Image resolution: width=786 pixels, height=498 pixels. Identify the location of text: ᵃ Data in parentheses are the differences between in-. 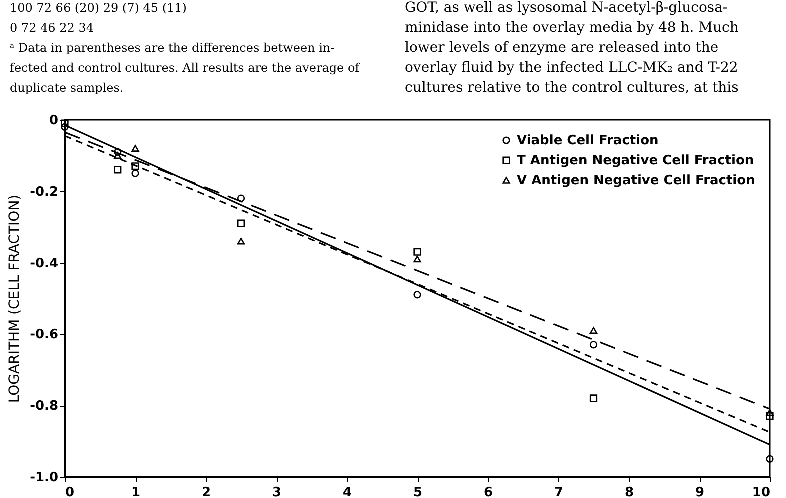
(172, 48).